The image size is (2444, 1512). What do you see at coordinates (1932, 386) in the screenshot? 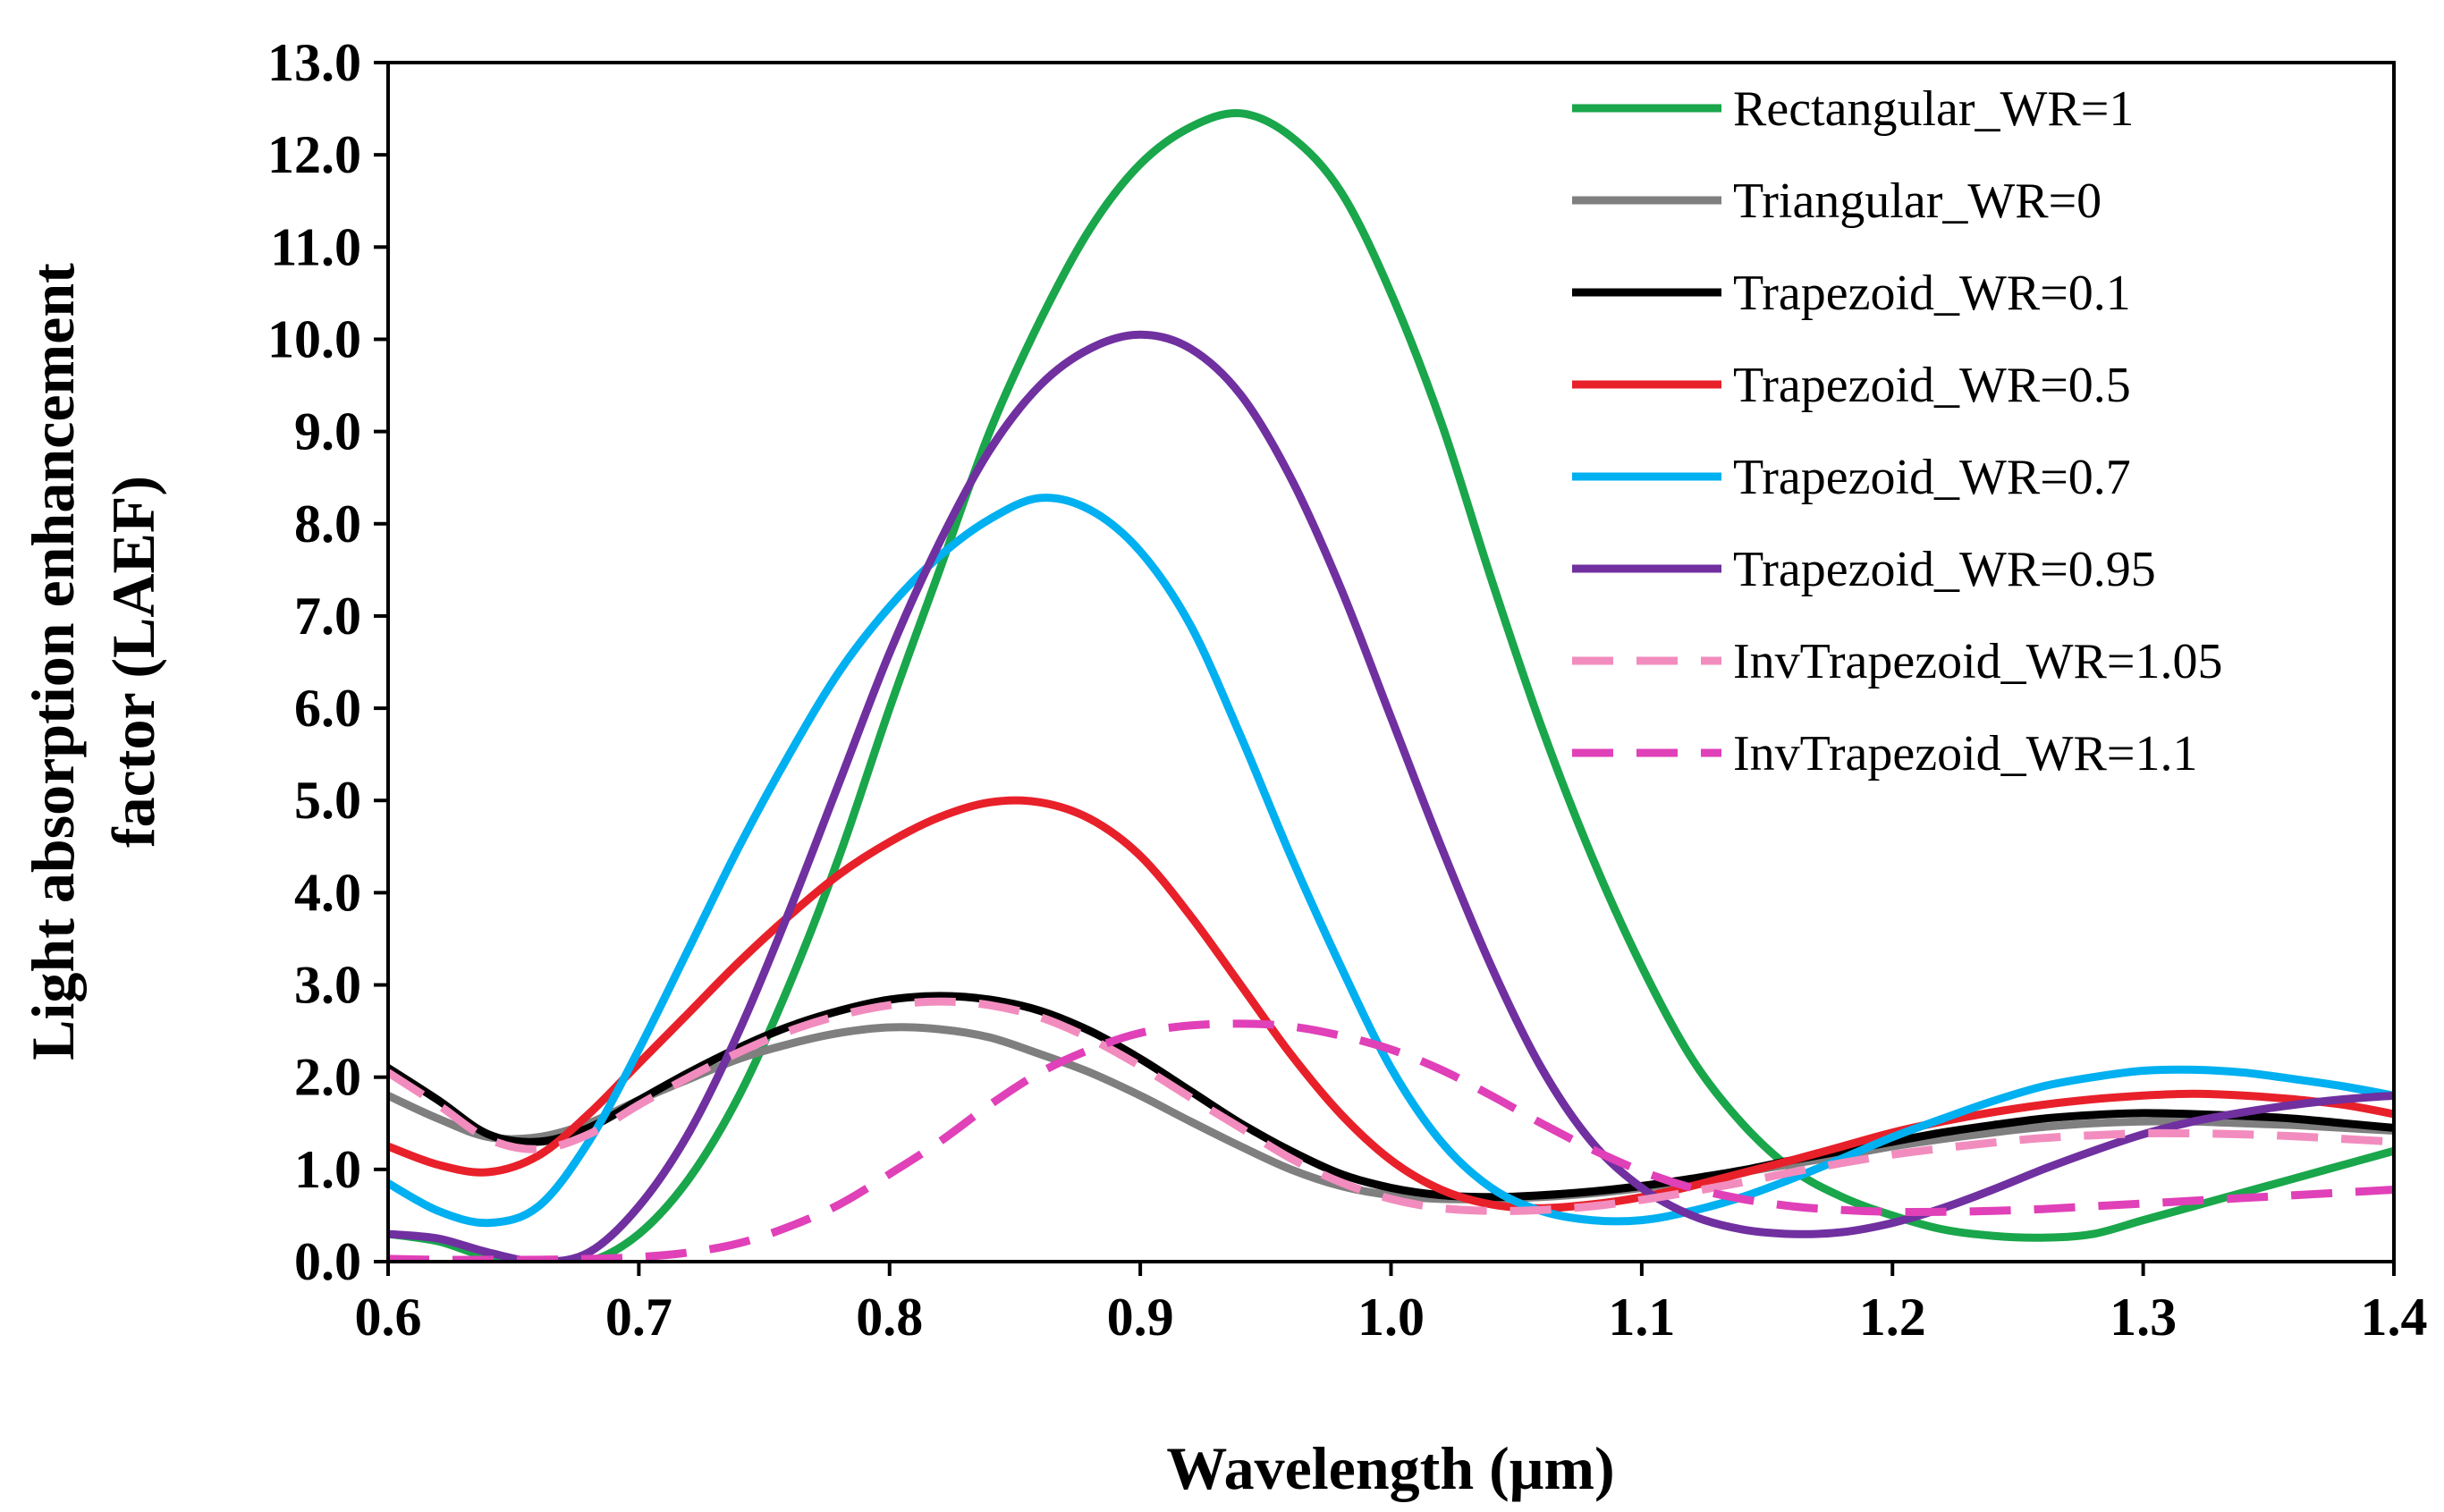
I see `legend-label: Trapezoid_WR=0.5` at bounding box center [1932, 386].